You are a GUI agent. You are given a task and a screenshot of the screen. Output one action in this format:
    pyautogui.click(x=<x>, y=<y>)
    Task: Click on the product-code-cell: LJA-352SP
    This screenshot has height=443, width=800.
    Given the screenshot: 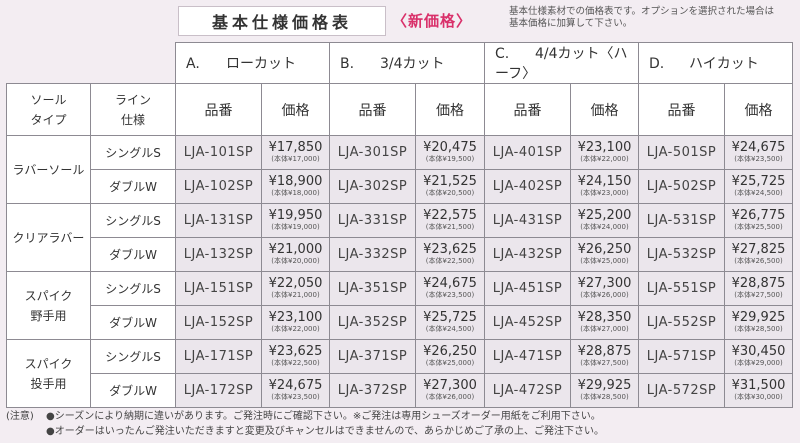 What is the action you would take?
    pyautogui.click(x=372, y=322)
    